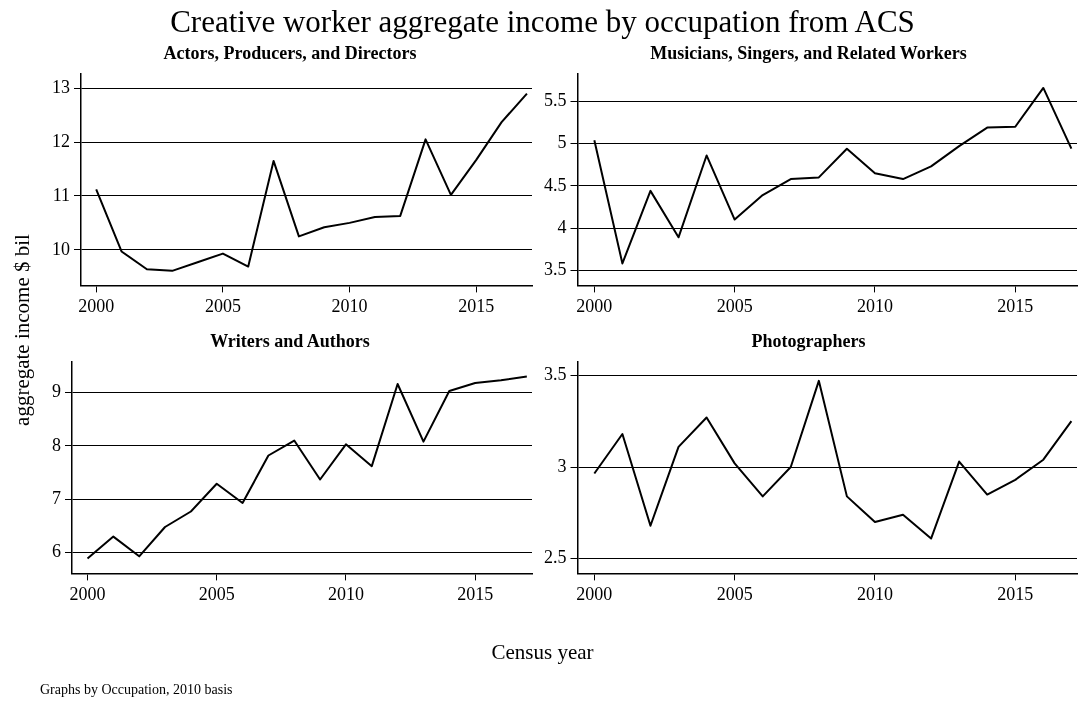 Image resolution: width=1085 pixels, height=707 pixels. I want to click on y-tick-label: 8, so click(56, 444).